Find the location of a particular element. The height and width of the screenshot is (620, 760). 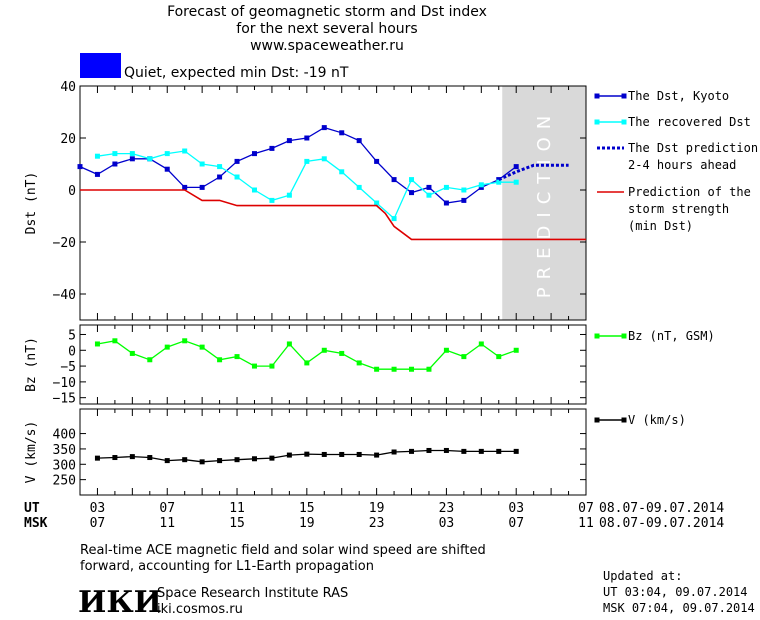

legend-label: The Dst, Kyoto is located at coordinates (678, 96).